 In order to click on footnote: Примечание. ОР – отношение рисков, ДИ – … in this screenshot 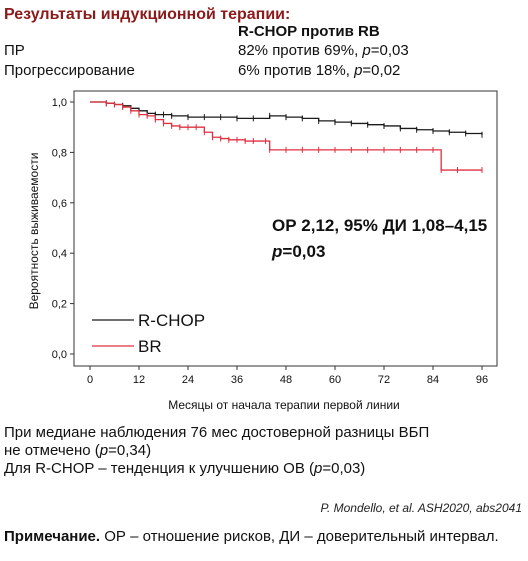, I will do `click(251, 536)`.